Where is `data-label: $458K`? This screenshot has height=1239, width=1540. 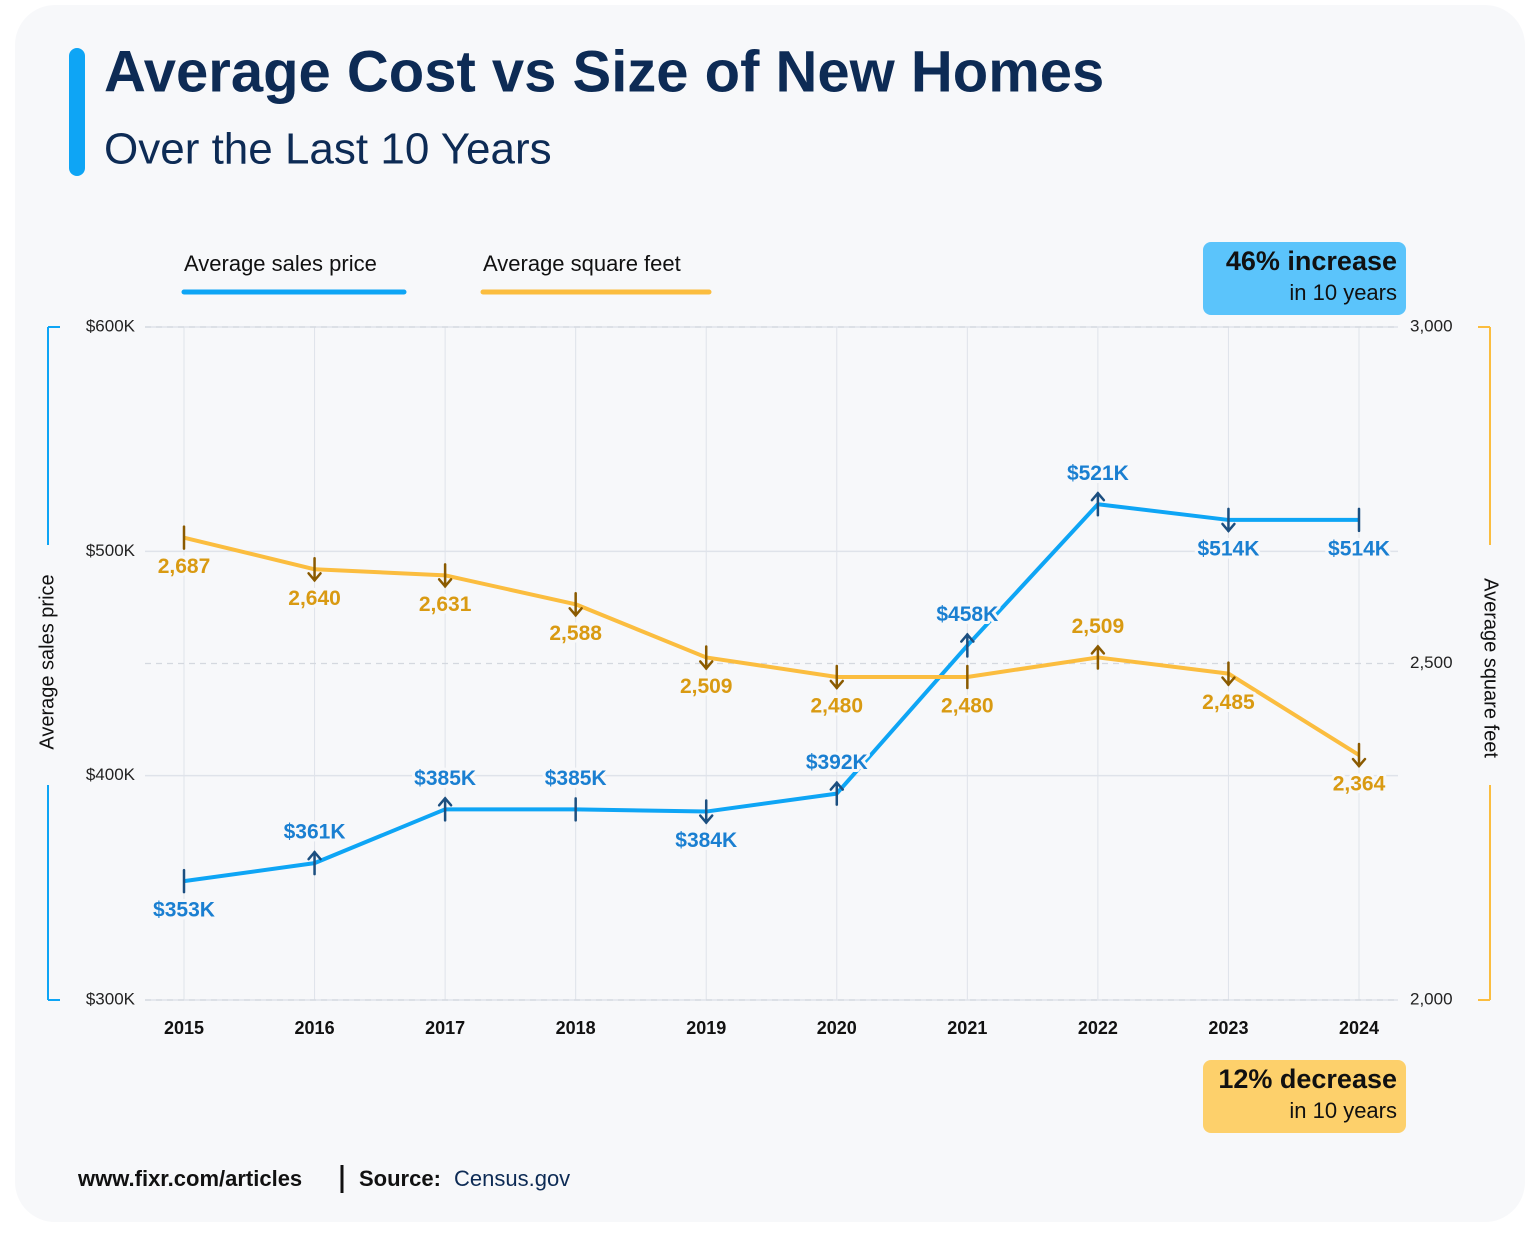 data-label: $458K is located at coordinates (967, 614).